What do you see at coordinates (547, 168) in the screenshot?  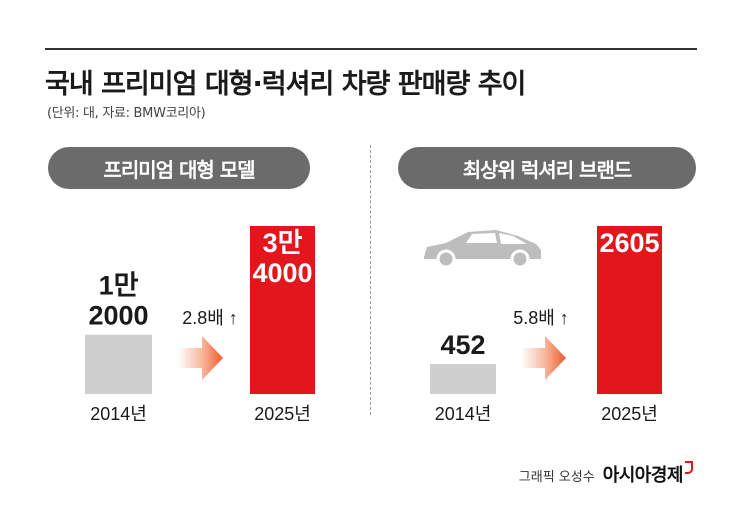 I see `panel-title-luxury-brand: 최상위 럭셔리 브랜드` at bounding box center [547, 168].